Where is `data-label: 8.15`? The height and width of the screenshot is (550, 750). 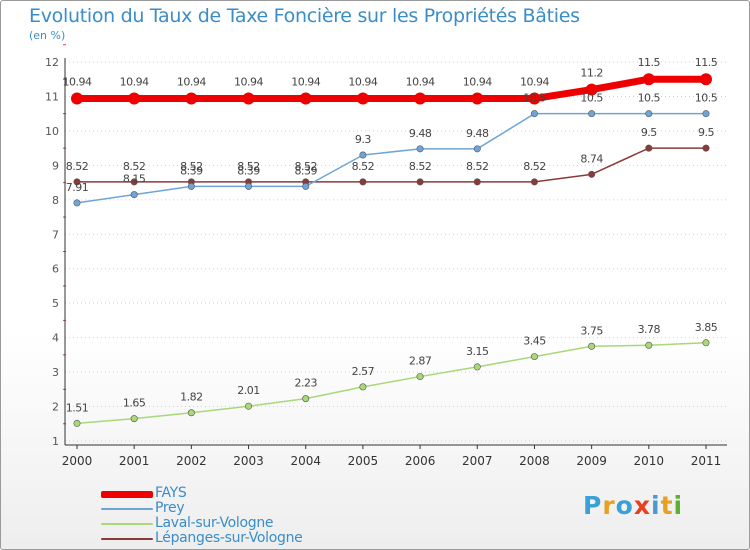
data-label: 8.15 is located at coordinates (134, 179).